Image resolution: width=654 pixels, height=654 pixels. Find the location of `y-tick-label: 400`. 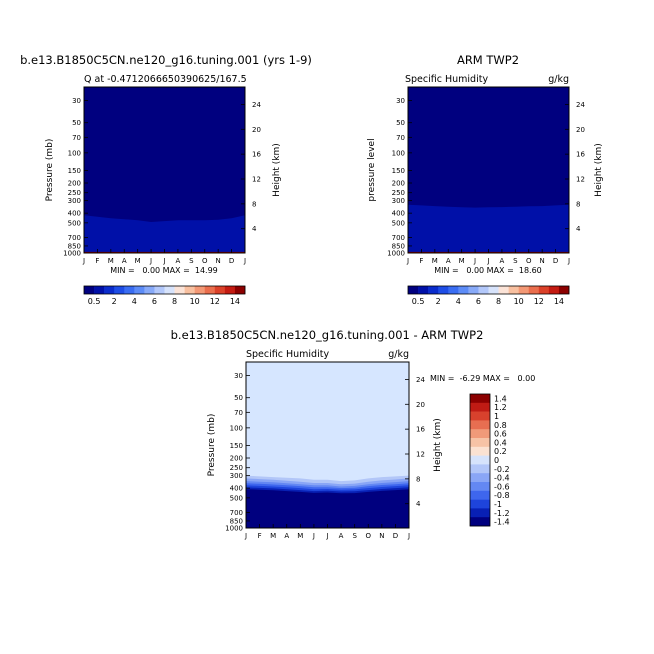

y-tick-label: 400 is located at coordinates (74, 214).